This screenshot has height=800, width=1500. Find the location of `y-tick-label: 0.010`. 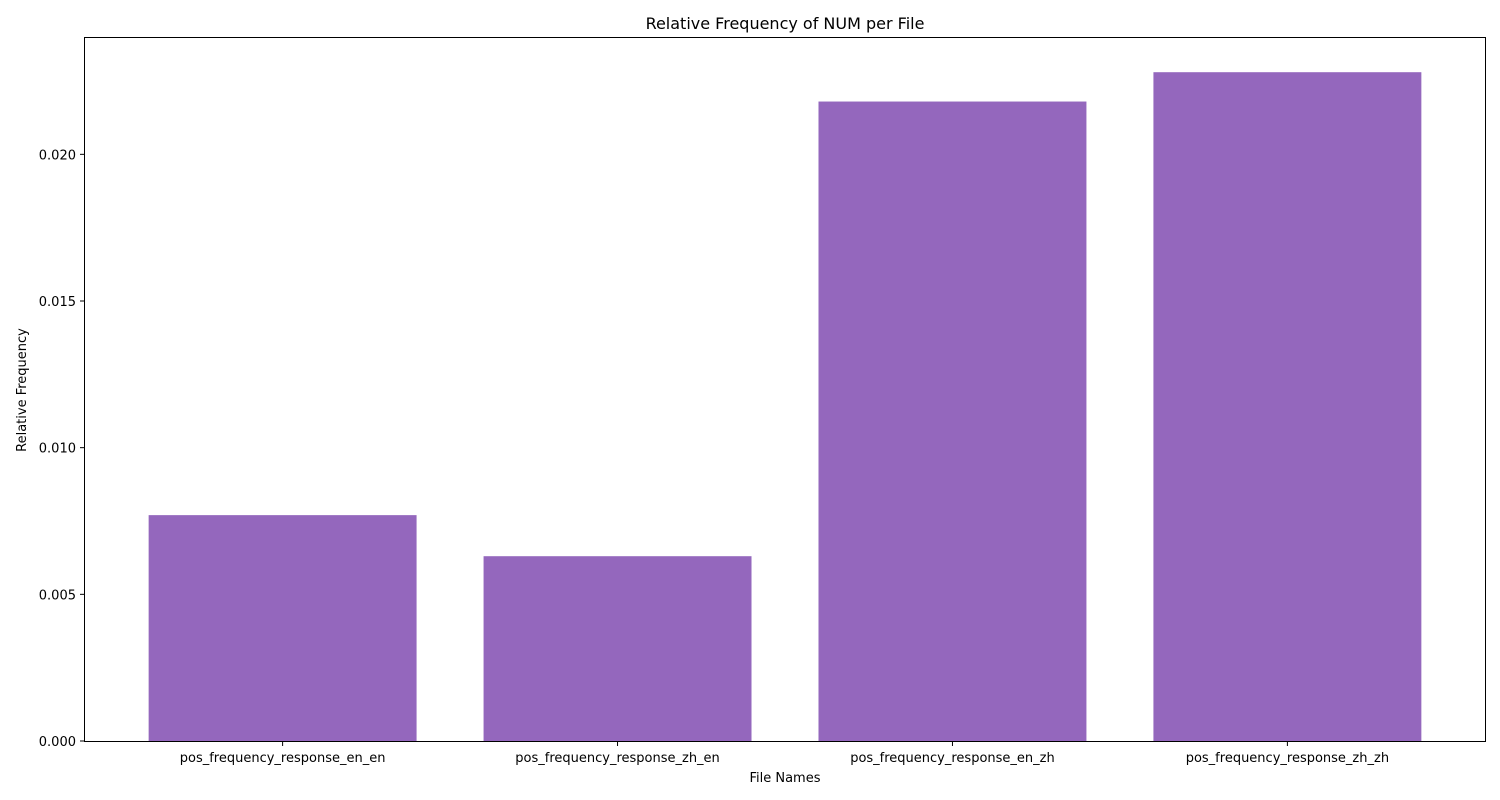

y-tick-label: 0.010 is located at coordinates (57, 449).